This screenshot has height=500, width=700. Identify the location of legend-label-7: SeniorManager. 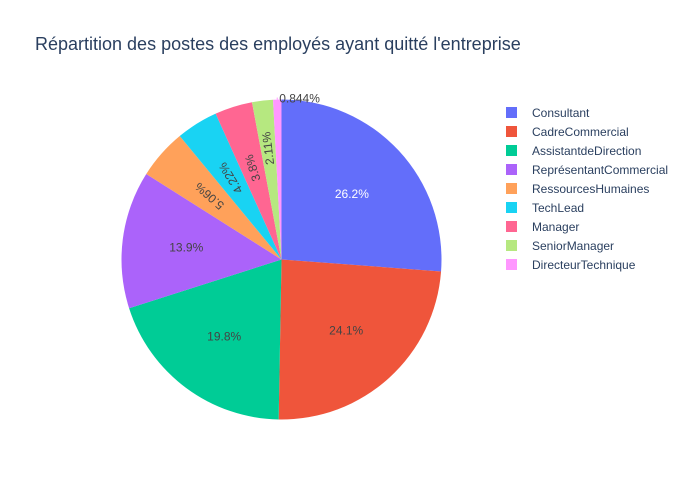
(573, 245).